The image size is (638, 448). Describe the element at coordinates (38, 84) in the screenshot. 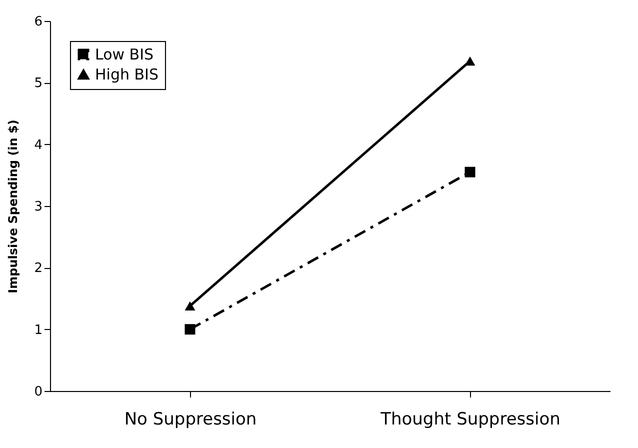

I see `y-tick-label: 5` at that location.